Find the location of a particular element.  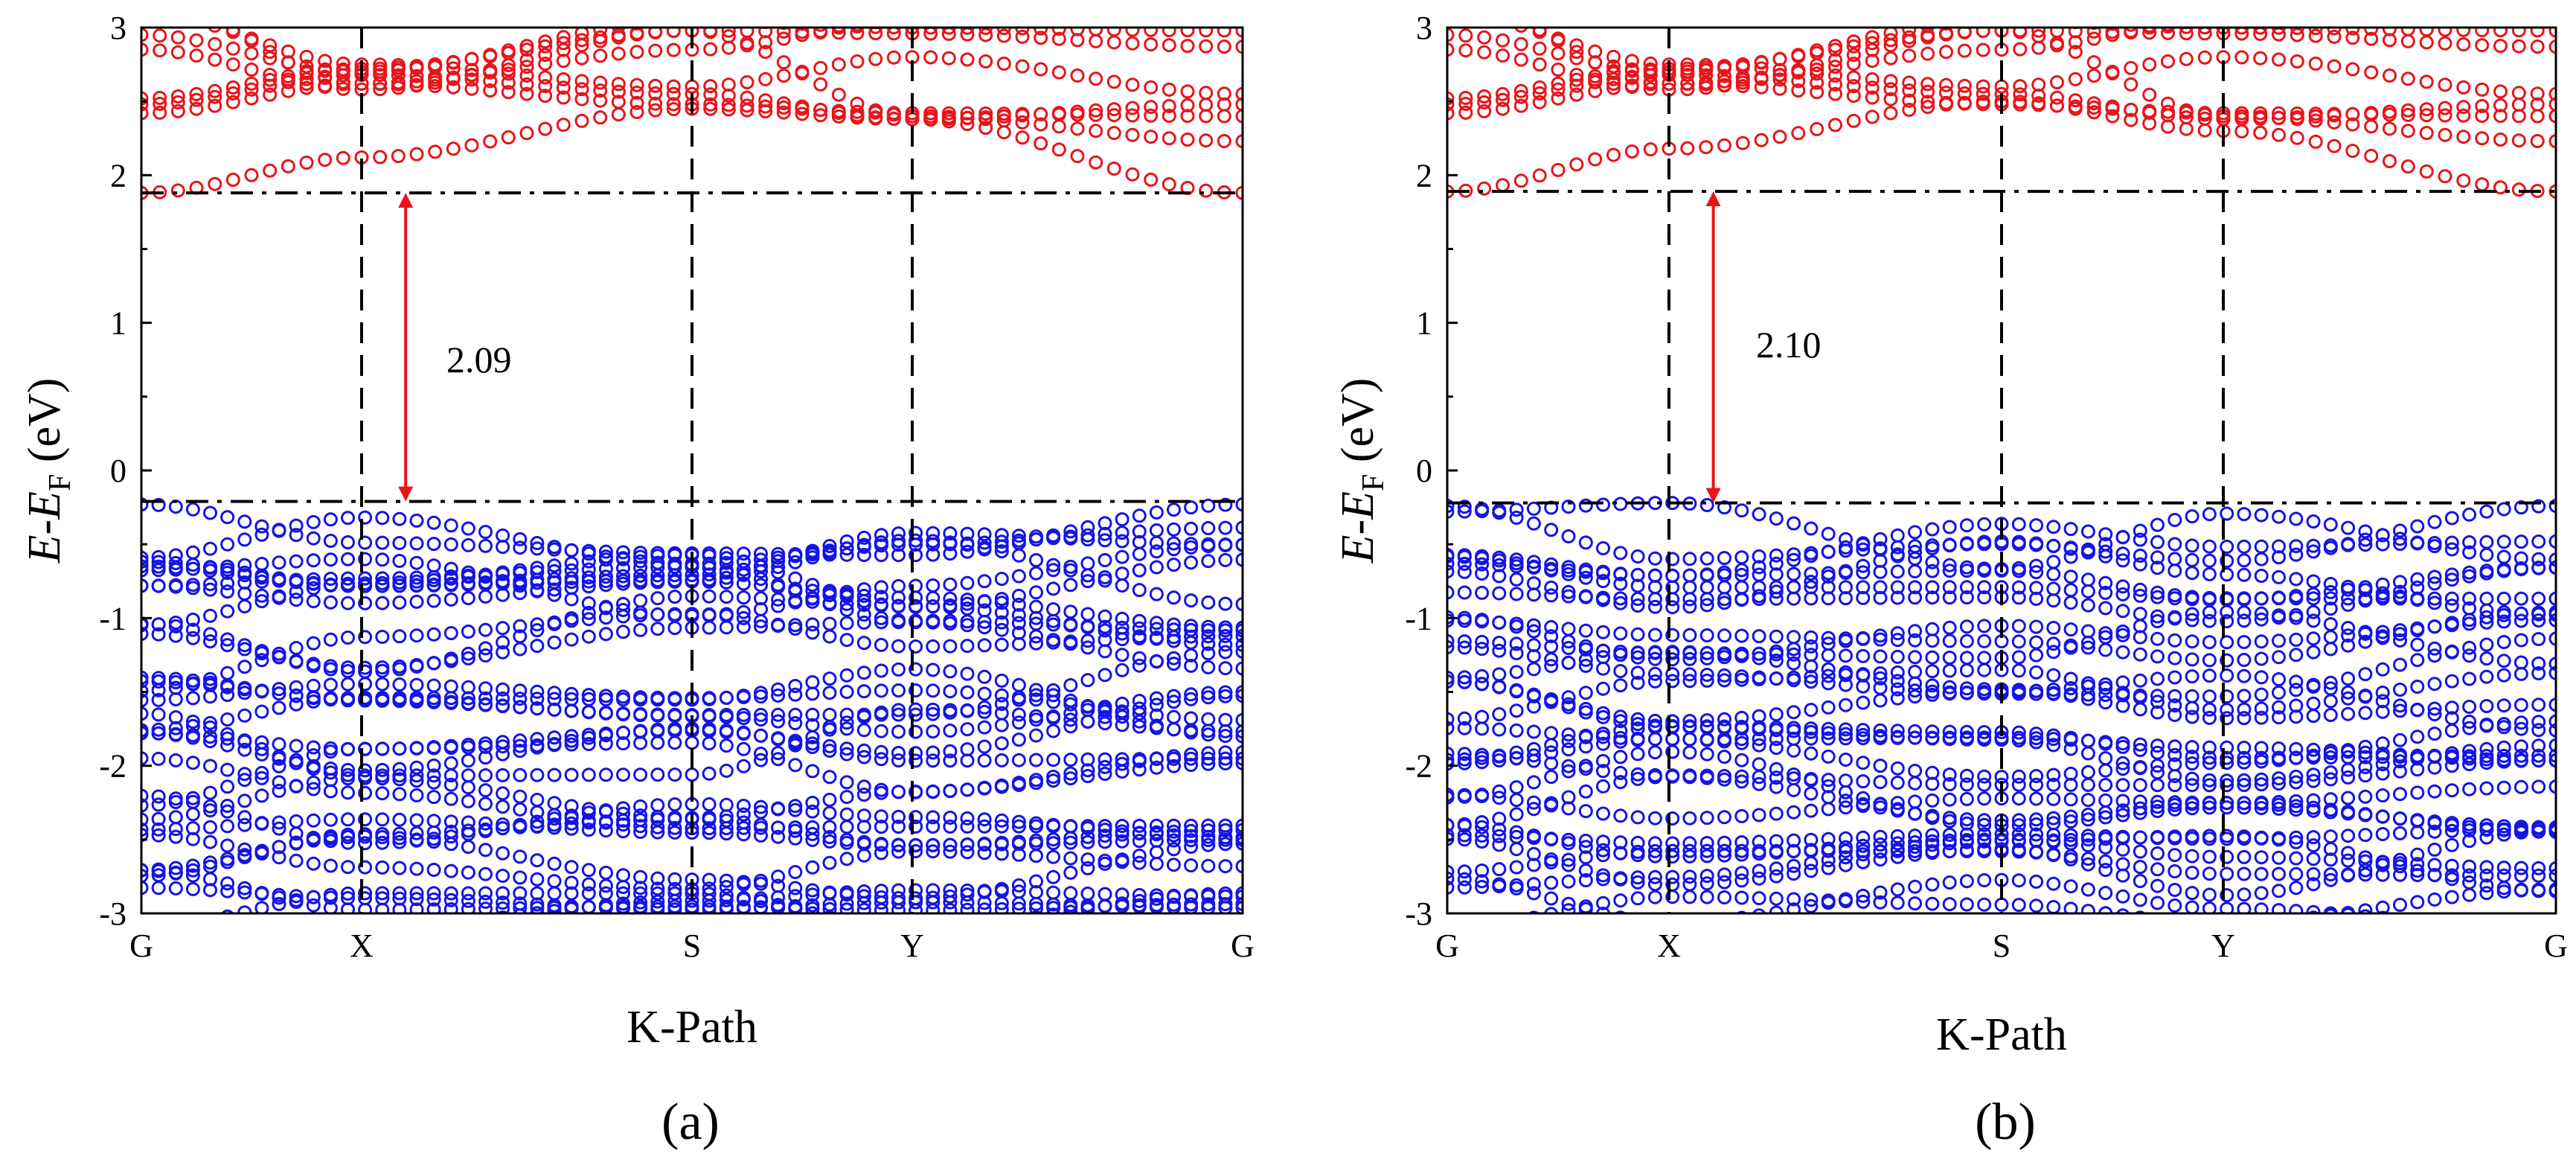

panel-a-xlabel: K-Path is located at coordinates (692, 1027).